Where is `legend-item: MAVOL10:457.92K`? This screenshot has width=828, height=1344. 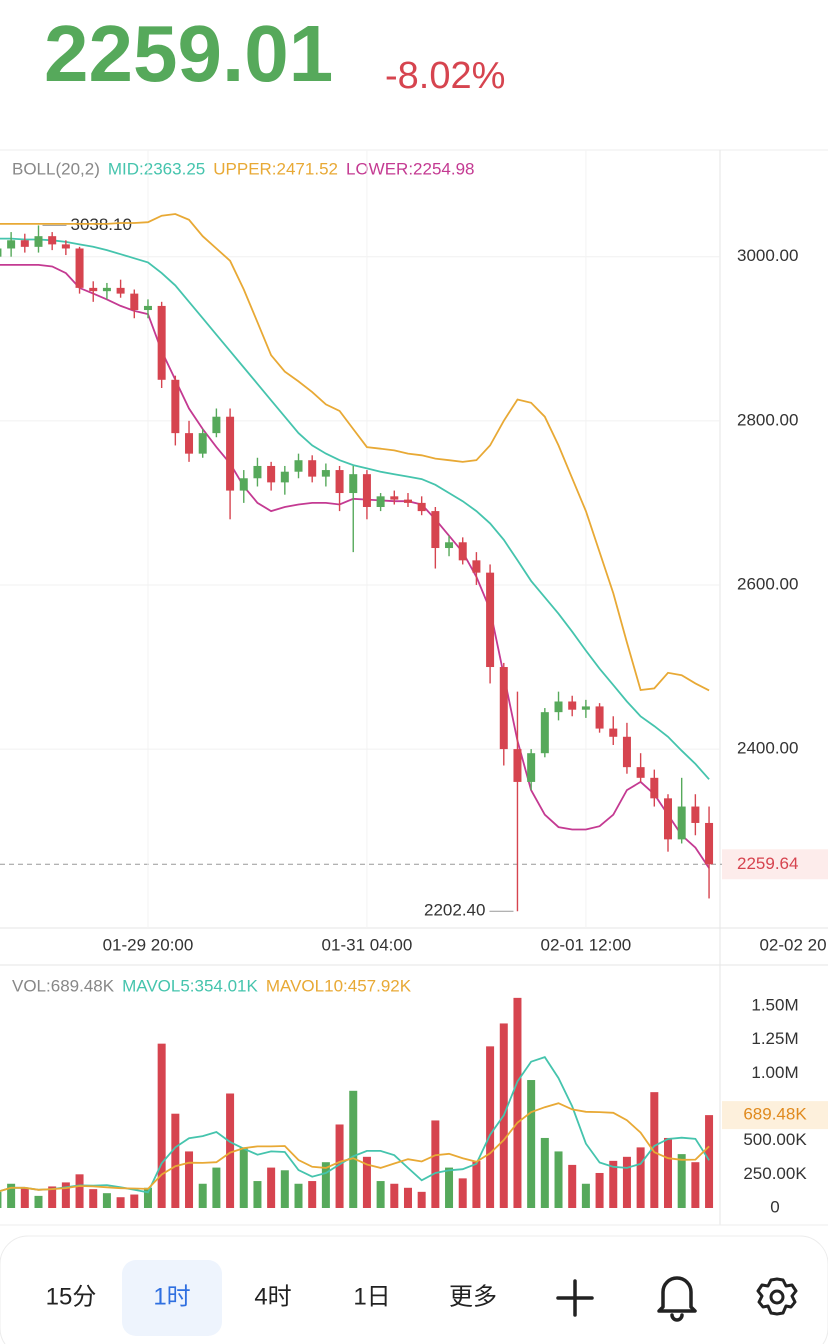 legend-item: MAVOL10:457.92K is located at coordinates (339, 985).